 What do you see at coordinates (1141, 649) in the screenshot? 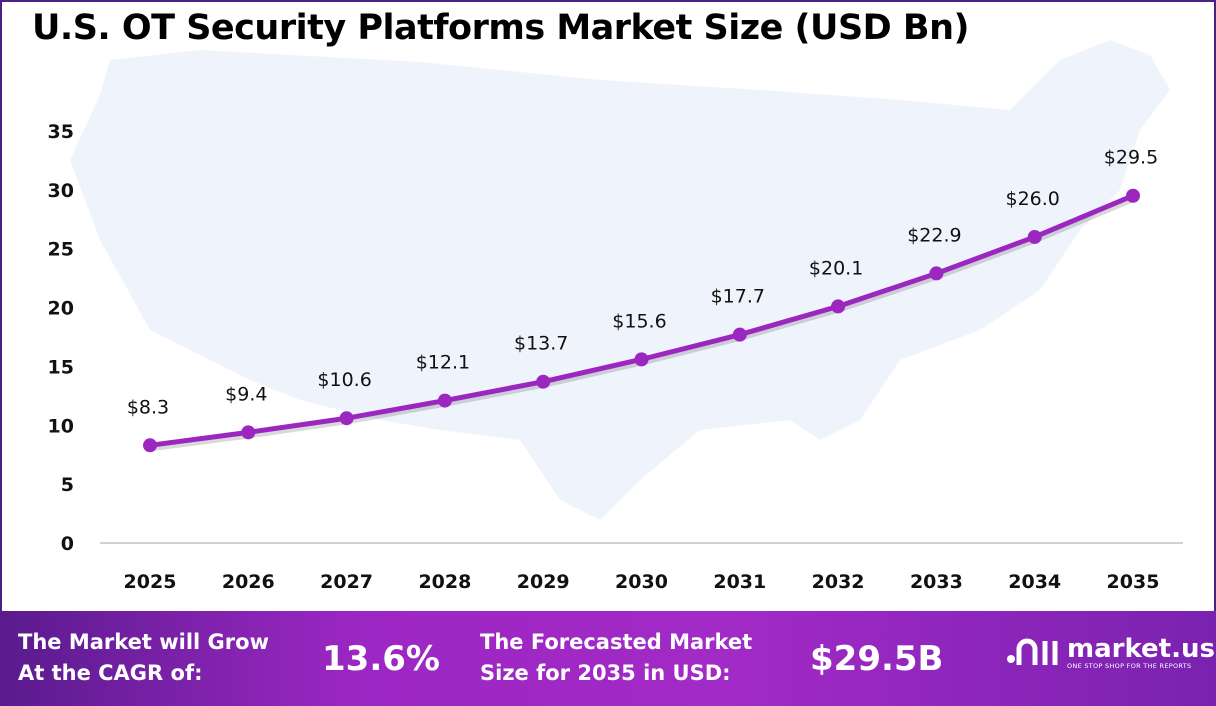
I see `logo-name: market.us` at bounding box center [1141, 649].